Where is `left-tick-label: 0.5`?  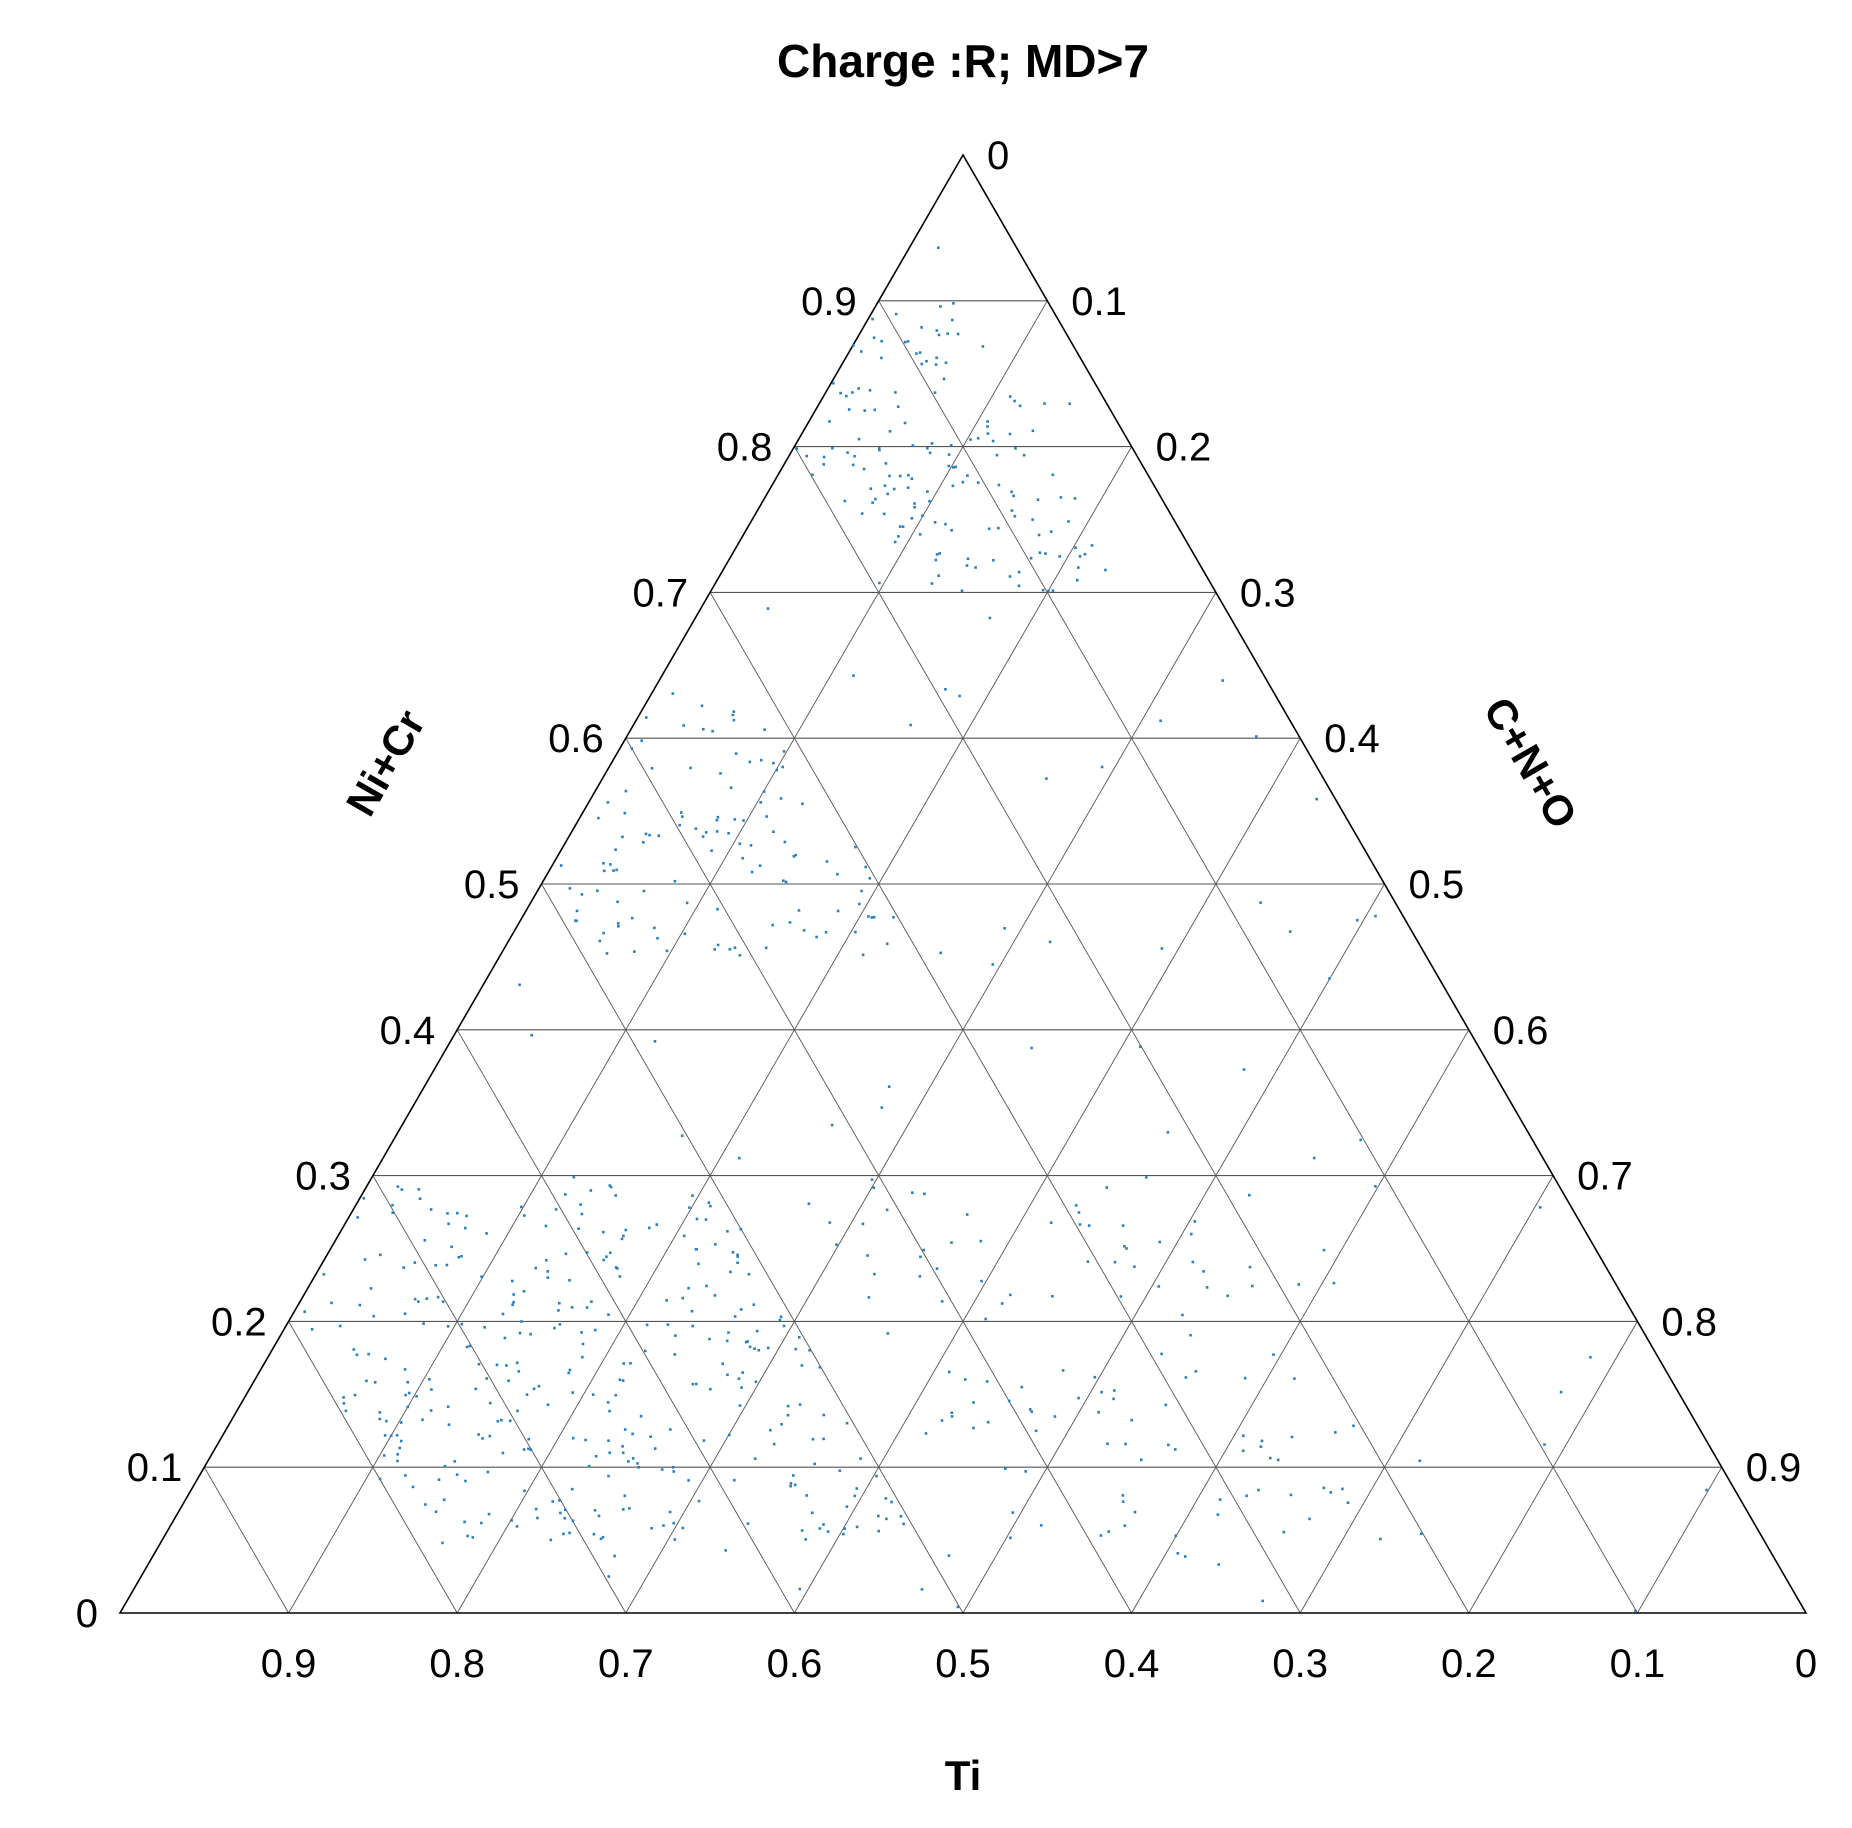
left-tick-label: 0.5 is located at coordinates (492, 885).